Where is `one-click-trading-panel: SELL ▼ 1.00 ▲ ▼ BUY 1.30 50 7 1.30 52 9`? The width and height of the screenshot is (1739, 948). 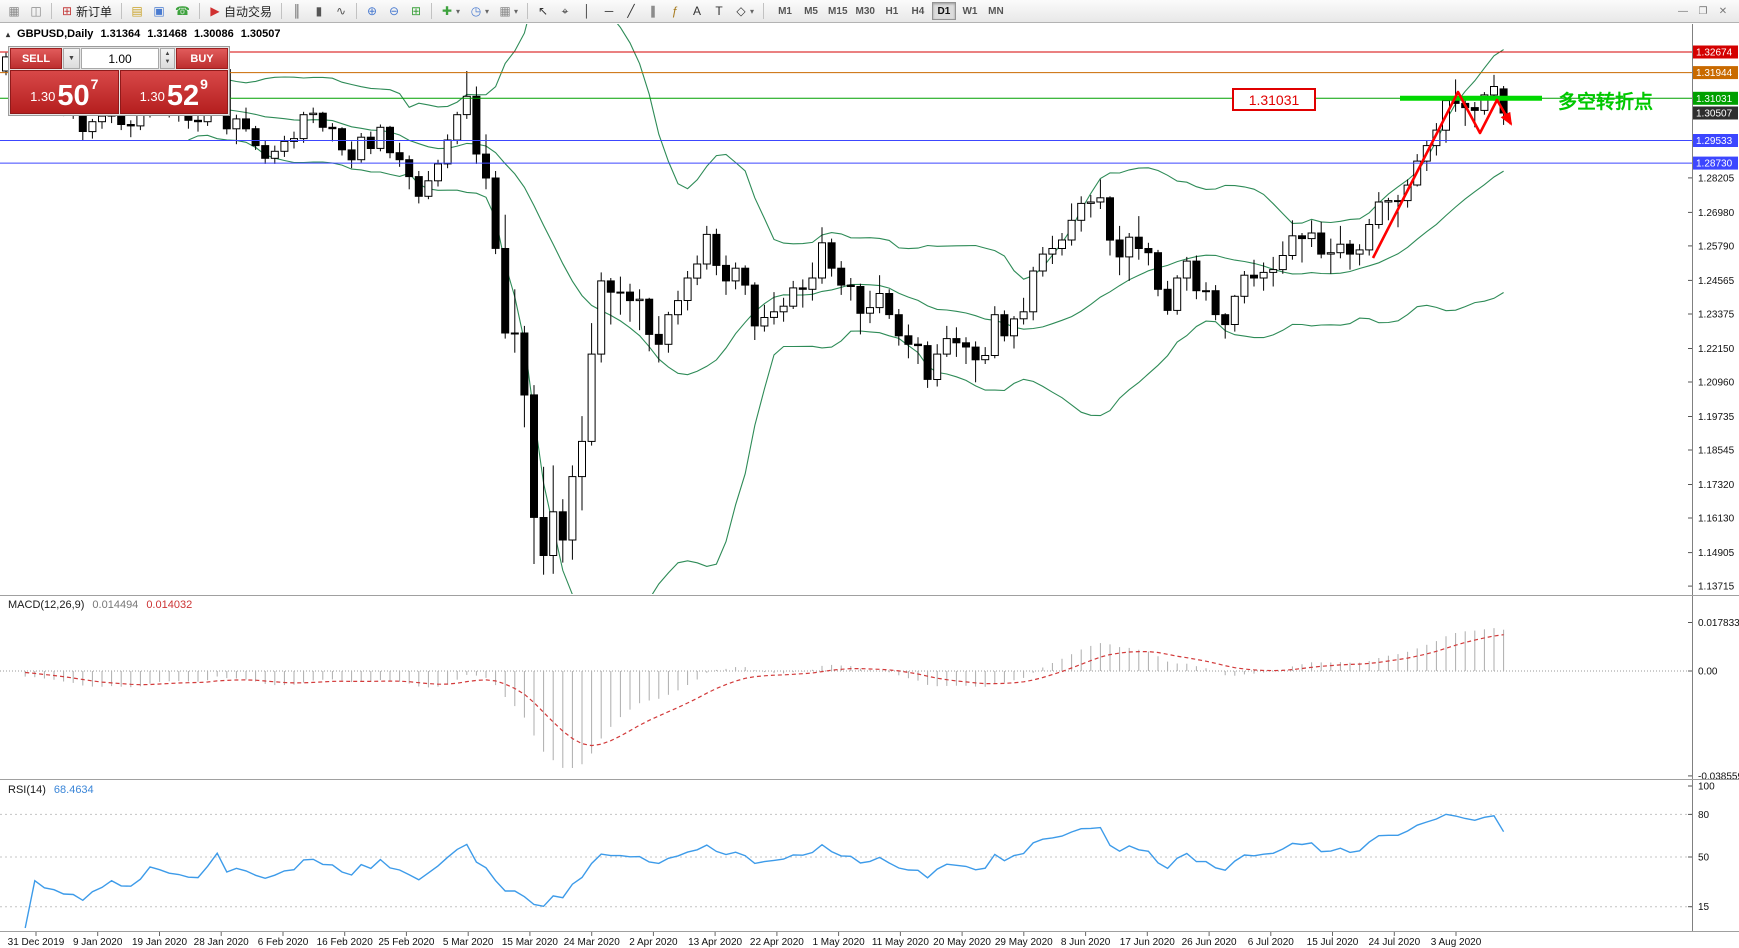 one-click-trading-panel: SELL ▼ 1.00 ▲ ▼ BUY 1.30 50 7 1.30 52 9 is located at coordinates (119, 81).